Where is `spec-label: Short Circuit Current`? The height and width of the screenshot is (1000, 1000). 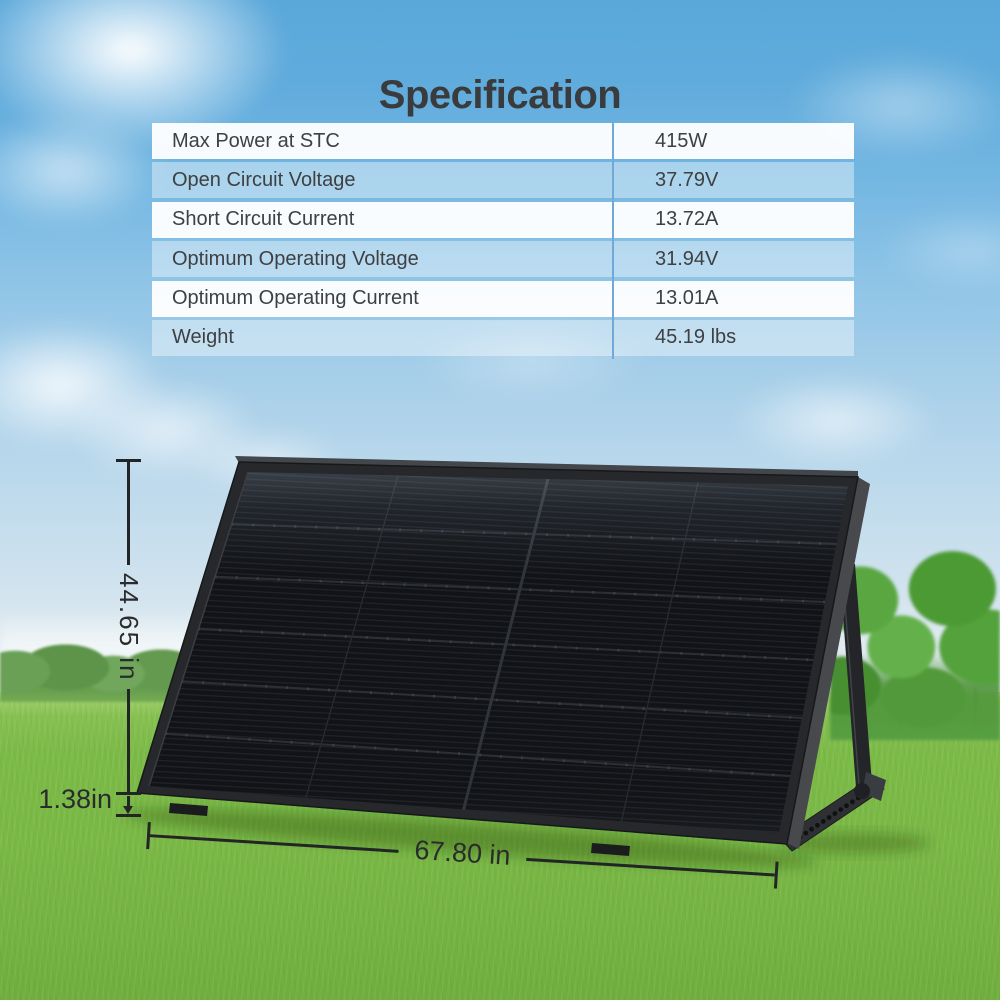
spec-label: Short Circuit Current is located at coordinates (263, 219).